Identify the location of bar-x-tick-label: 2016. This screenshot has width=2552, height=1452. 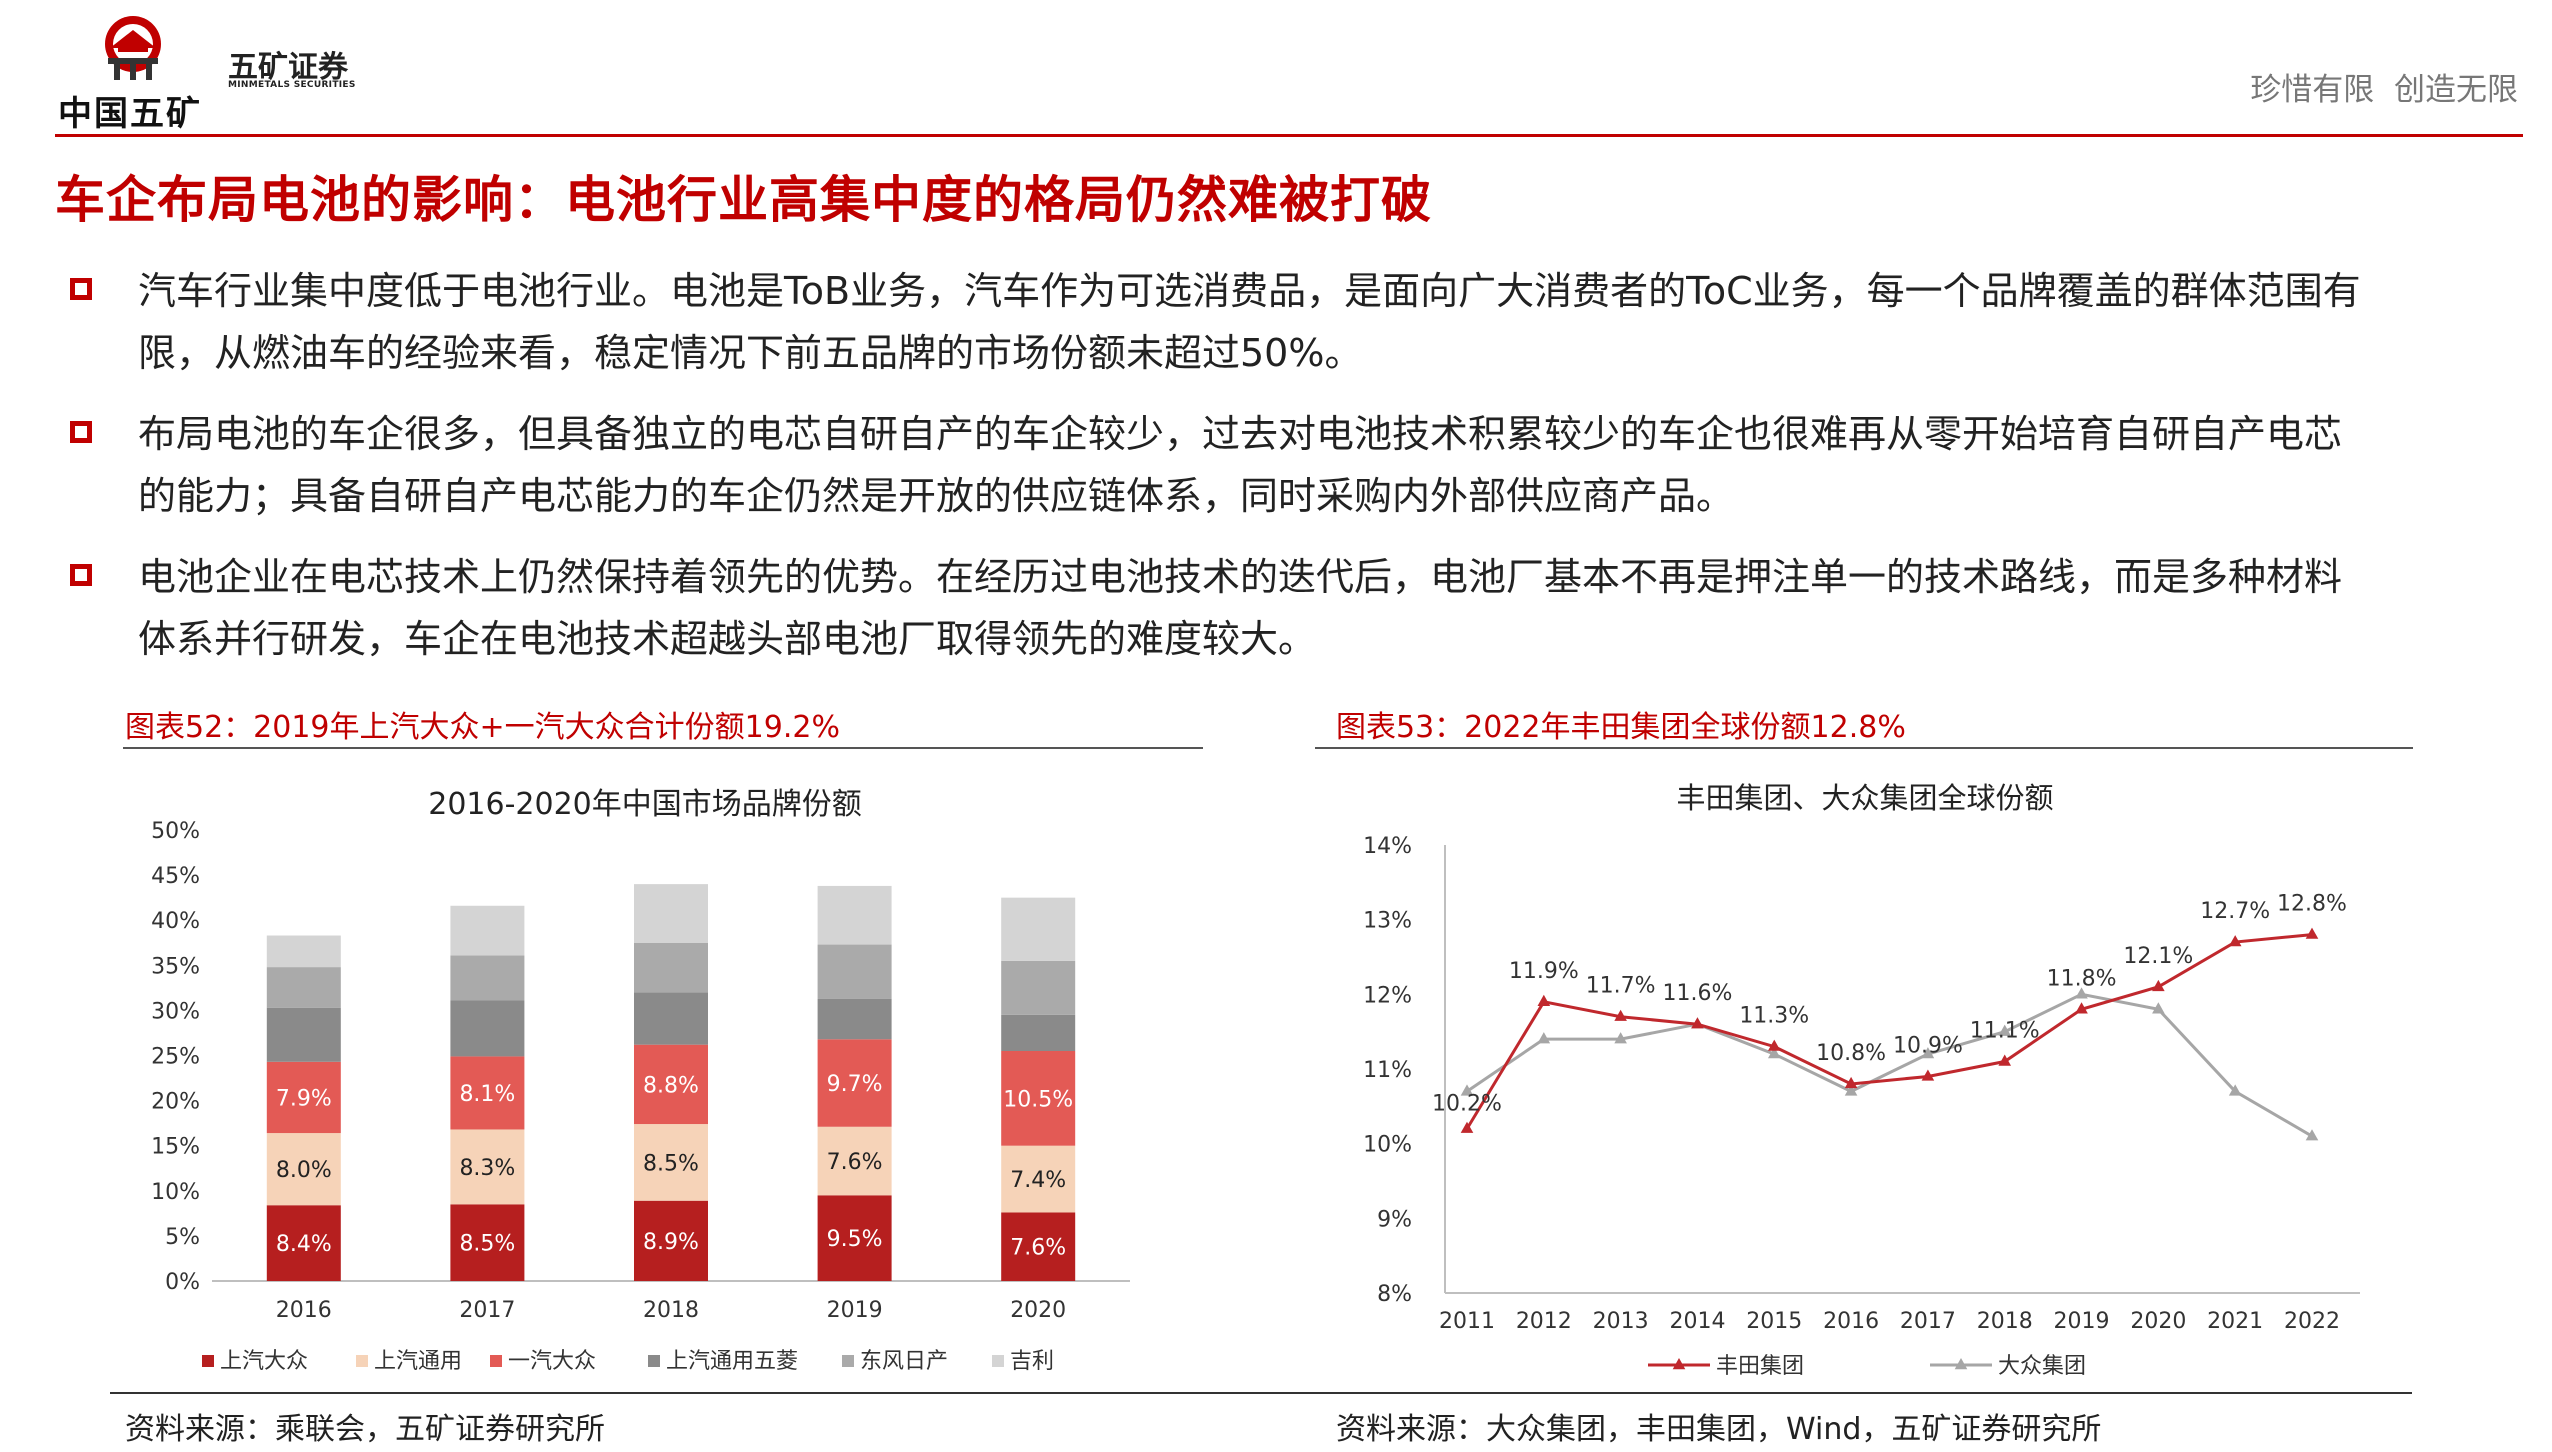
(304, 1310).